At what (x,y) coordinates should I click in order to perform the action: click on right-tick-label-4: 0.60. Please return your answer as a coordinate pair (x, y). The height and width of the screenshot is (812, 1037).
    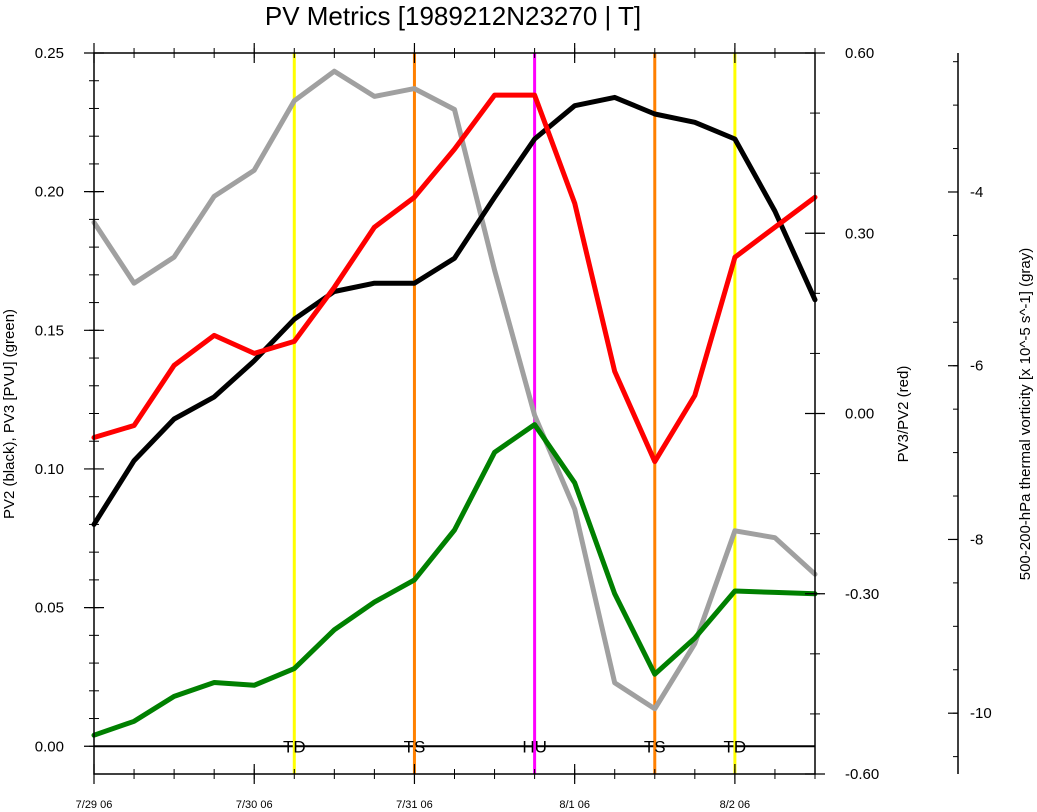
    Looking at the image, I should click on (859, 53).